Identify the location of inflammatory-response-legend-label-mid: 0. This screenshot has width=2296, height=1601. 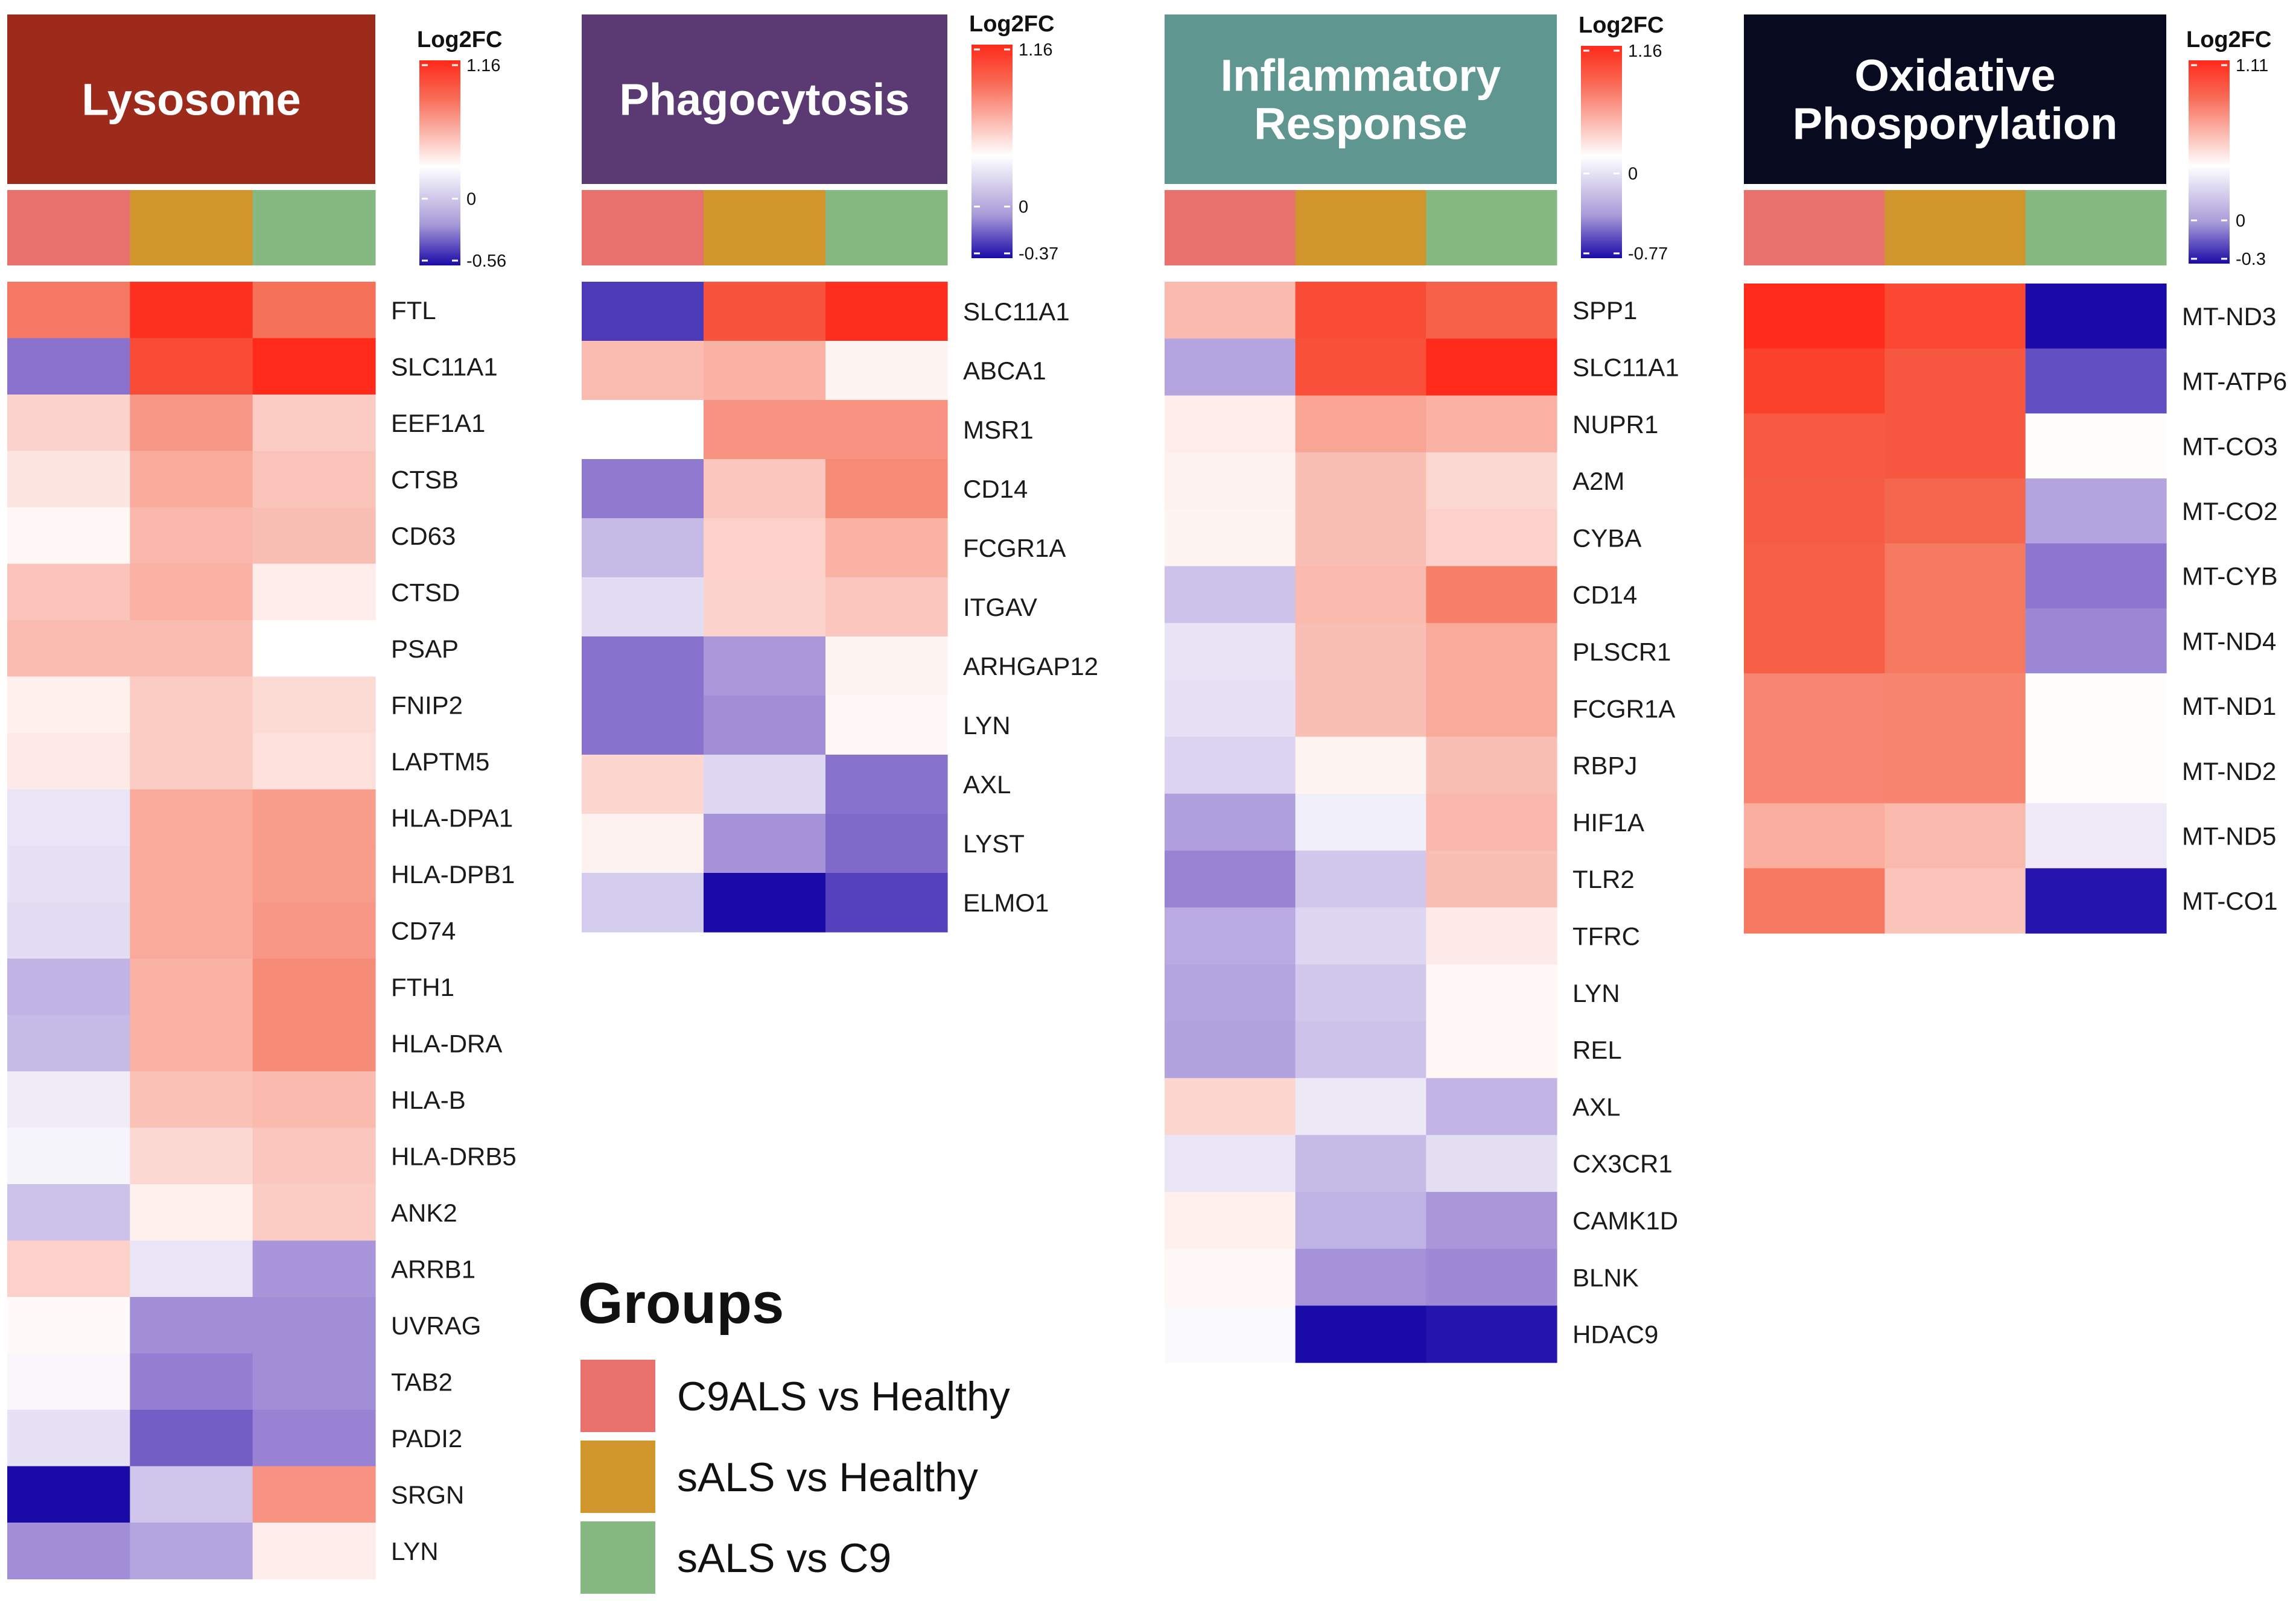
(1633, 174).